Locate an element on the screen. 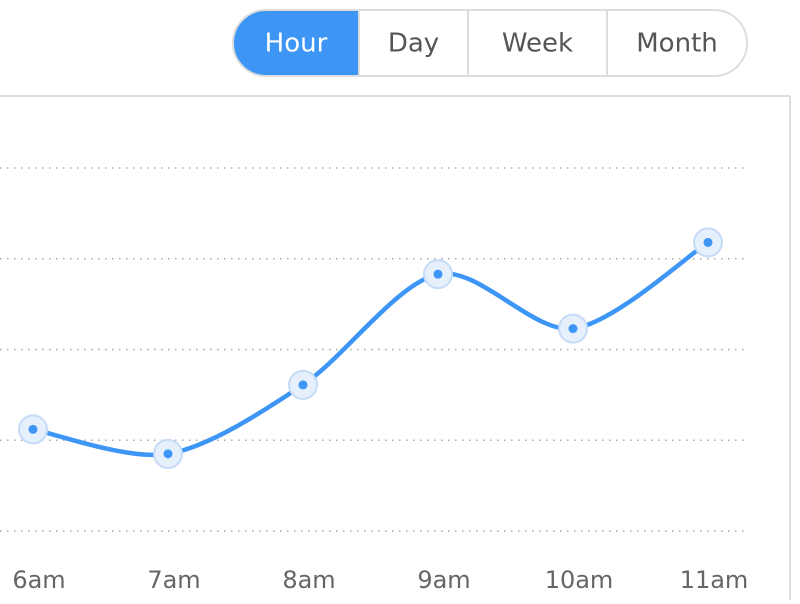 This screenshot has height=604, width=800. tab-label: Week is located at coordinates (537, 44).